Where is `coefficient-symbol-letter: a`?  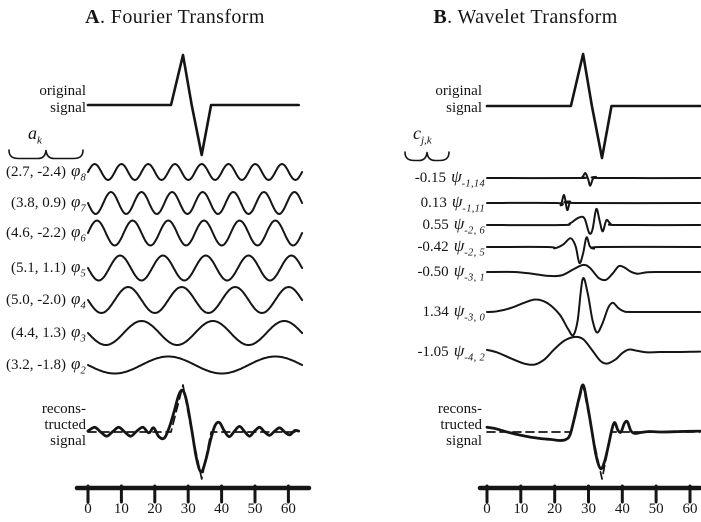 coefficient-symbol-letter: a is located at coordinates (32, 133).